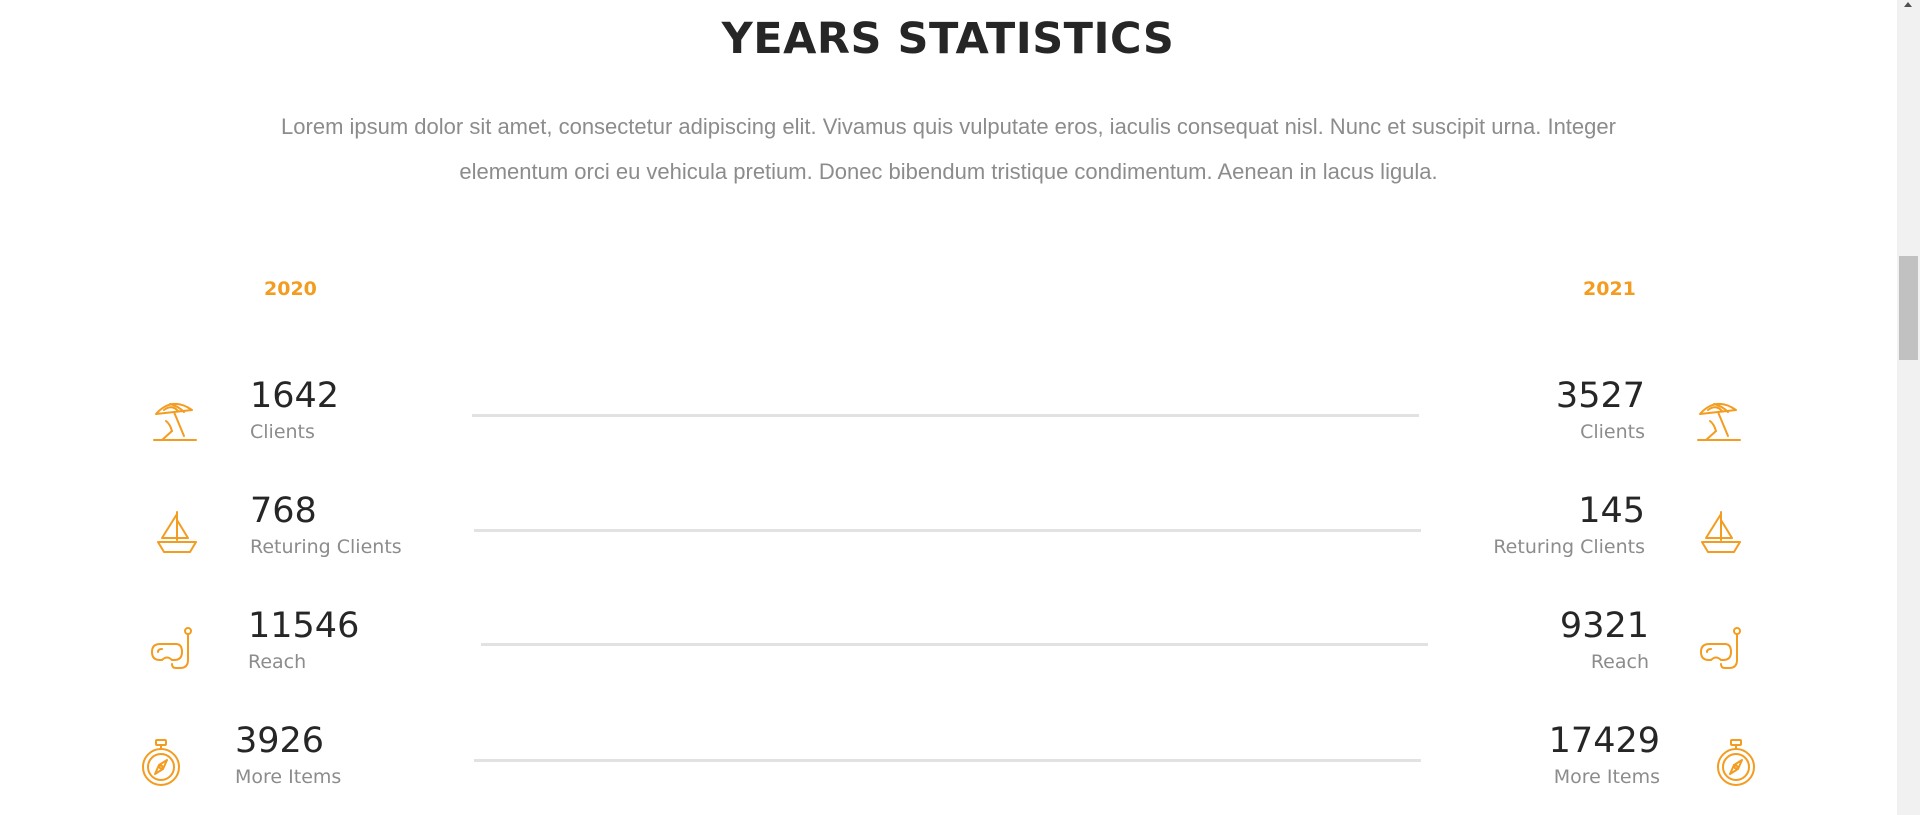  What do you see at coordinates (1515, 409) in the screenshot?
I see `stat-2021-clients: 3527 Clients` at bounding box center [1515, 409].